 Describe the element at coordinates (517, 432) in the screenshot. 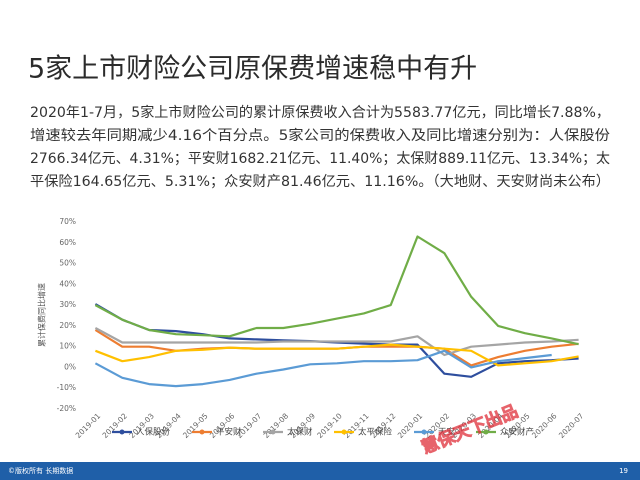

I see `legend-label: 众安财产` at that location.